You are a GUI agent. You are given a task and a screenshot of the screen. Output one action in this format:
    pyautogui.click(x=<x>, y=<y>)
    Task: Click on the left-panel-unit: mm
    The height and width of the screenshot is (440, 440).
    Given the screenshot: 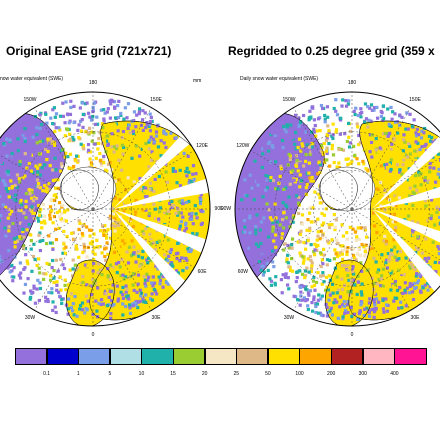 What is the action you would take?
    pyautogui.click(x=197, y=81)
    